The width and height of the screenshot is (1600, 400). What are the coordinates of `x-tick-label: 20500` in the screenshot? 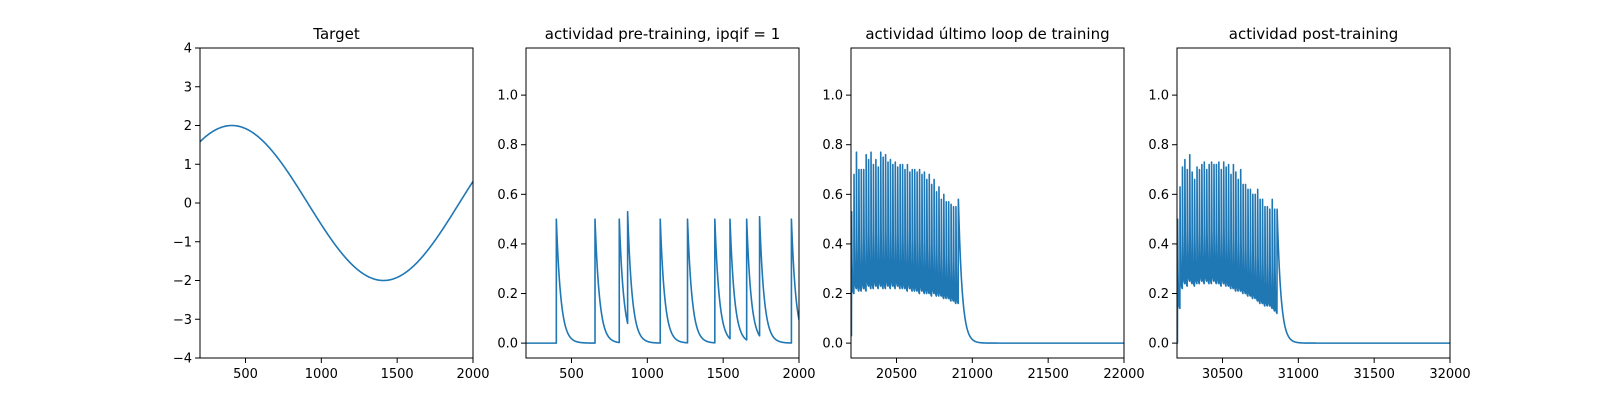 It's located at (896, 374).